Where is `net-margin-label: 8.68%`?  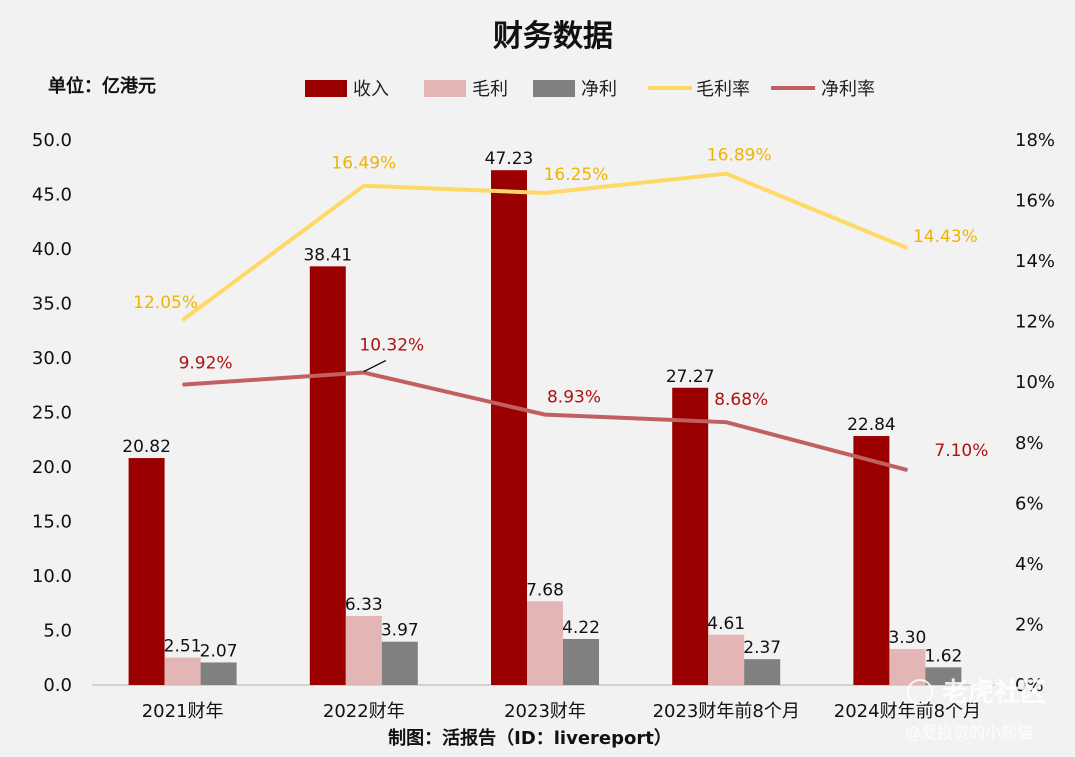
net-margin-label: 8.68% is located at coordinates (741, 400).